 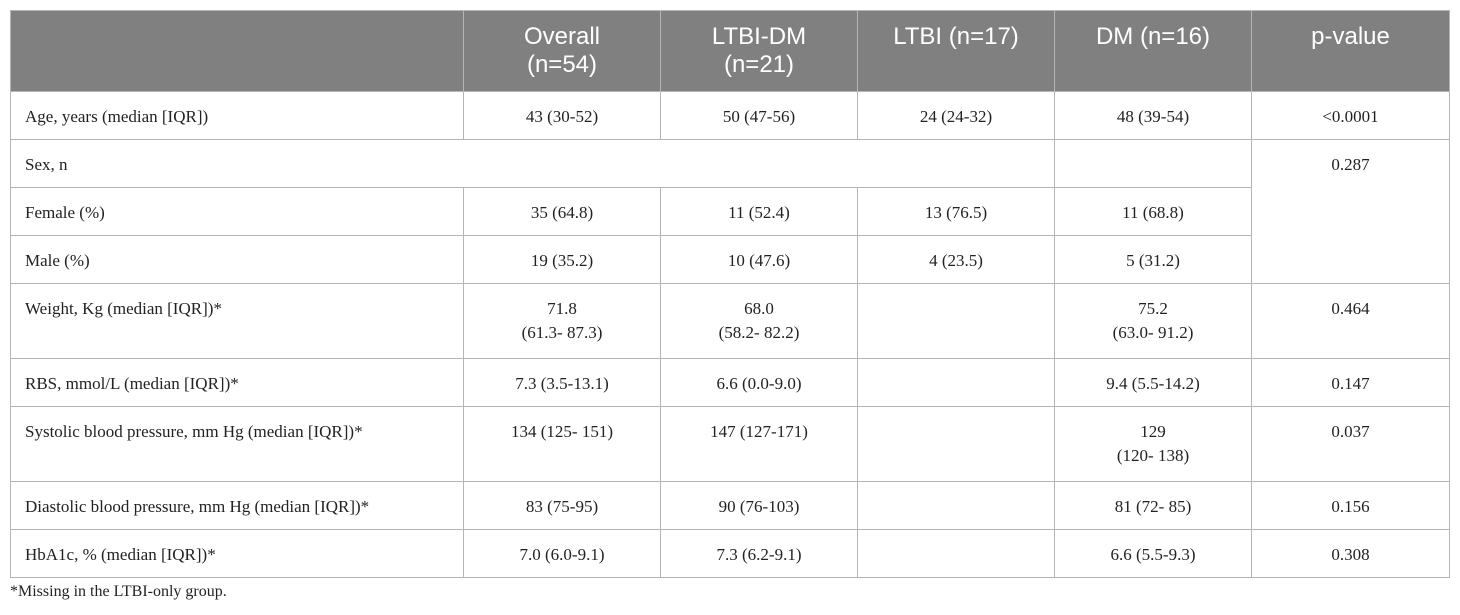 What do you see at coordinates (1350, 115) in the screenshot?
I see `cell-p-value: <0.0001` at bounding box center [1350, 115].